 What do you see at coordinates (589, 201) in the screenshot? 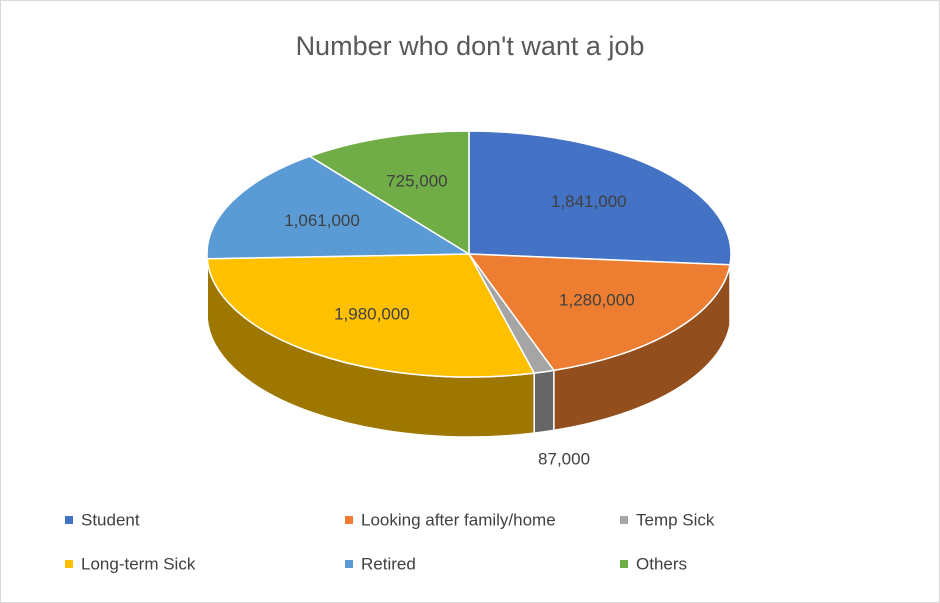
I see `value-label: 1,841,000` at bounding box center [589, 201].